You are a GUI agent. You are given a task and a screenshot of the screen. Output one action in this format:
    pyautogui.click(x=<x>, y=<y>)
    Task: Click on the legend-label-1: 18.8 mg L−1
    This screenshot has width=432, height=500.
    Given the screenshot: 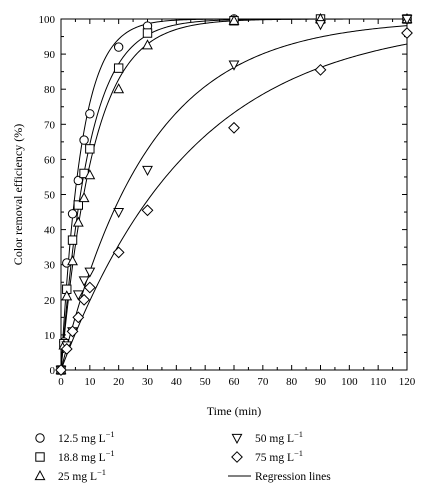 What is the action you would take?
    pyautogui.click(x=86, y=456)
    